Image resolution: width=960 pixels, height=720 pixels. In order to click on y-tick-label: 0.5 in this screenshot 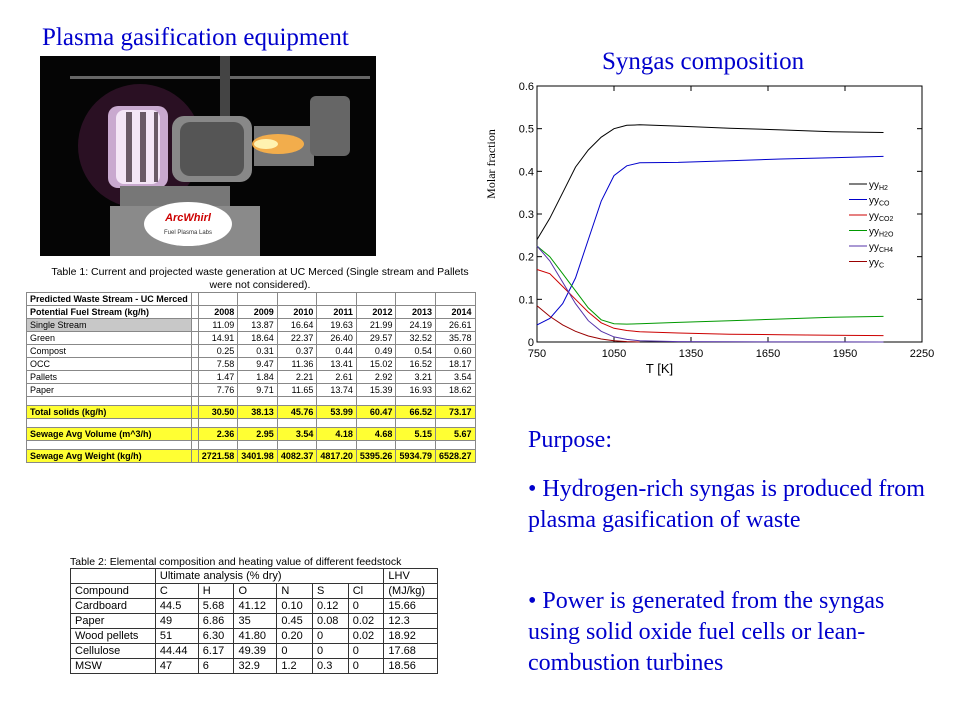, I will do `click(526, 130)`.